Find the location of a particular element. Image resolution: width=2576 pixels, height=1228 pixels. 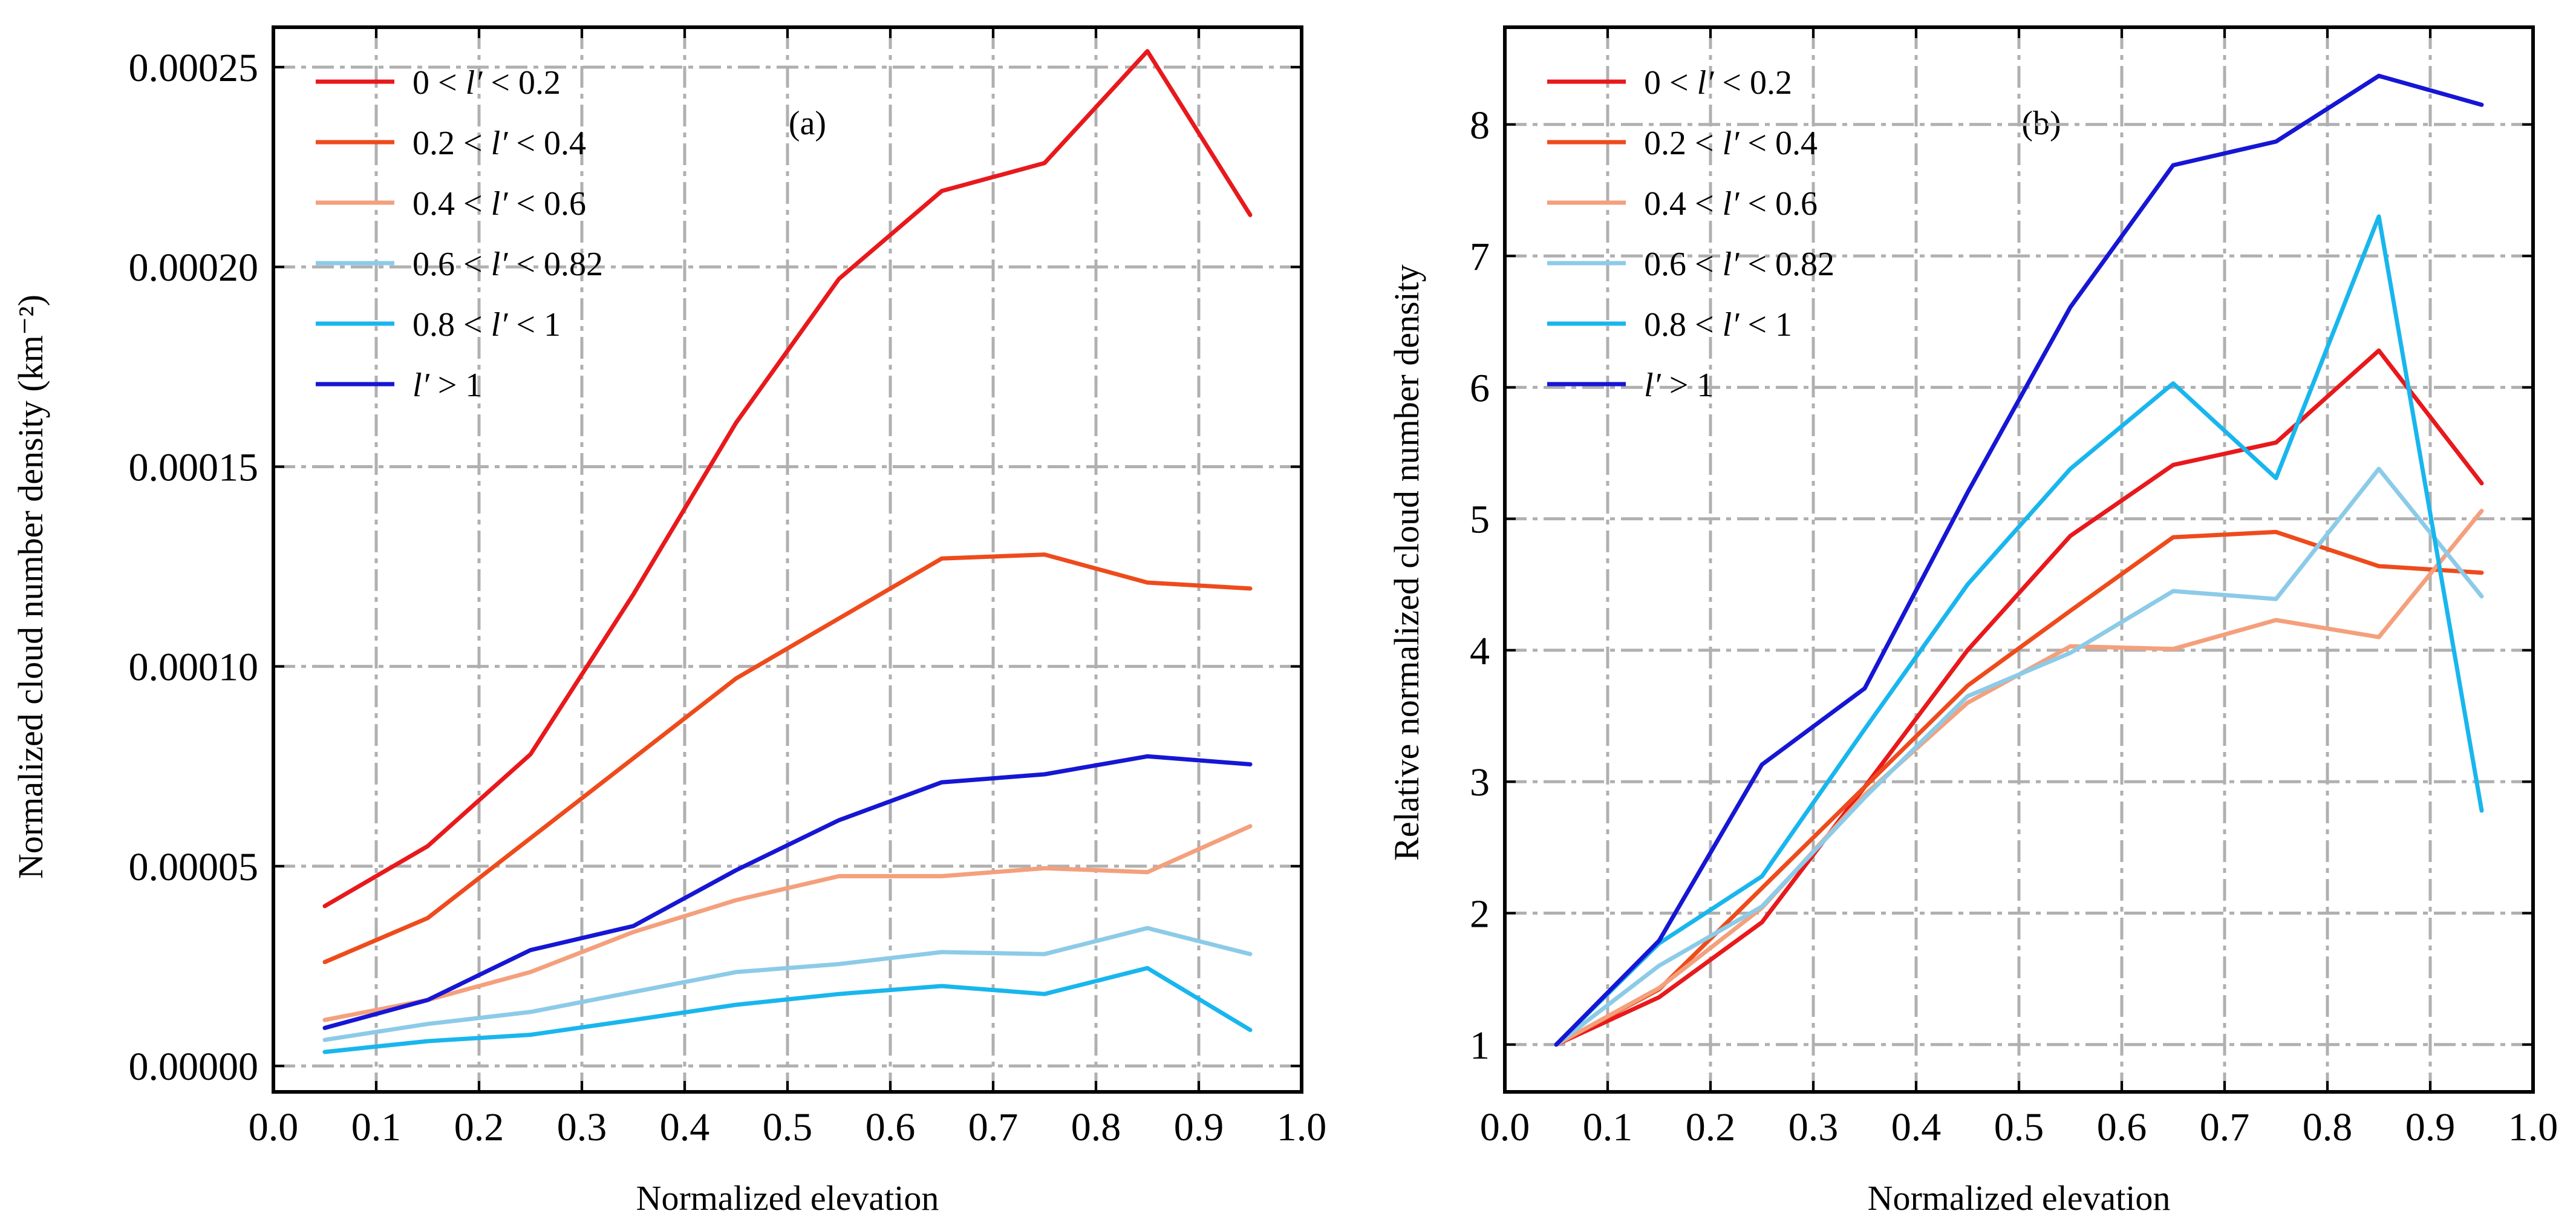

y-tick-label: 0.00005 is located at coordinates (194, 867).